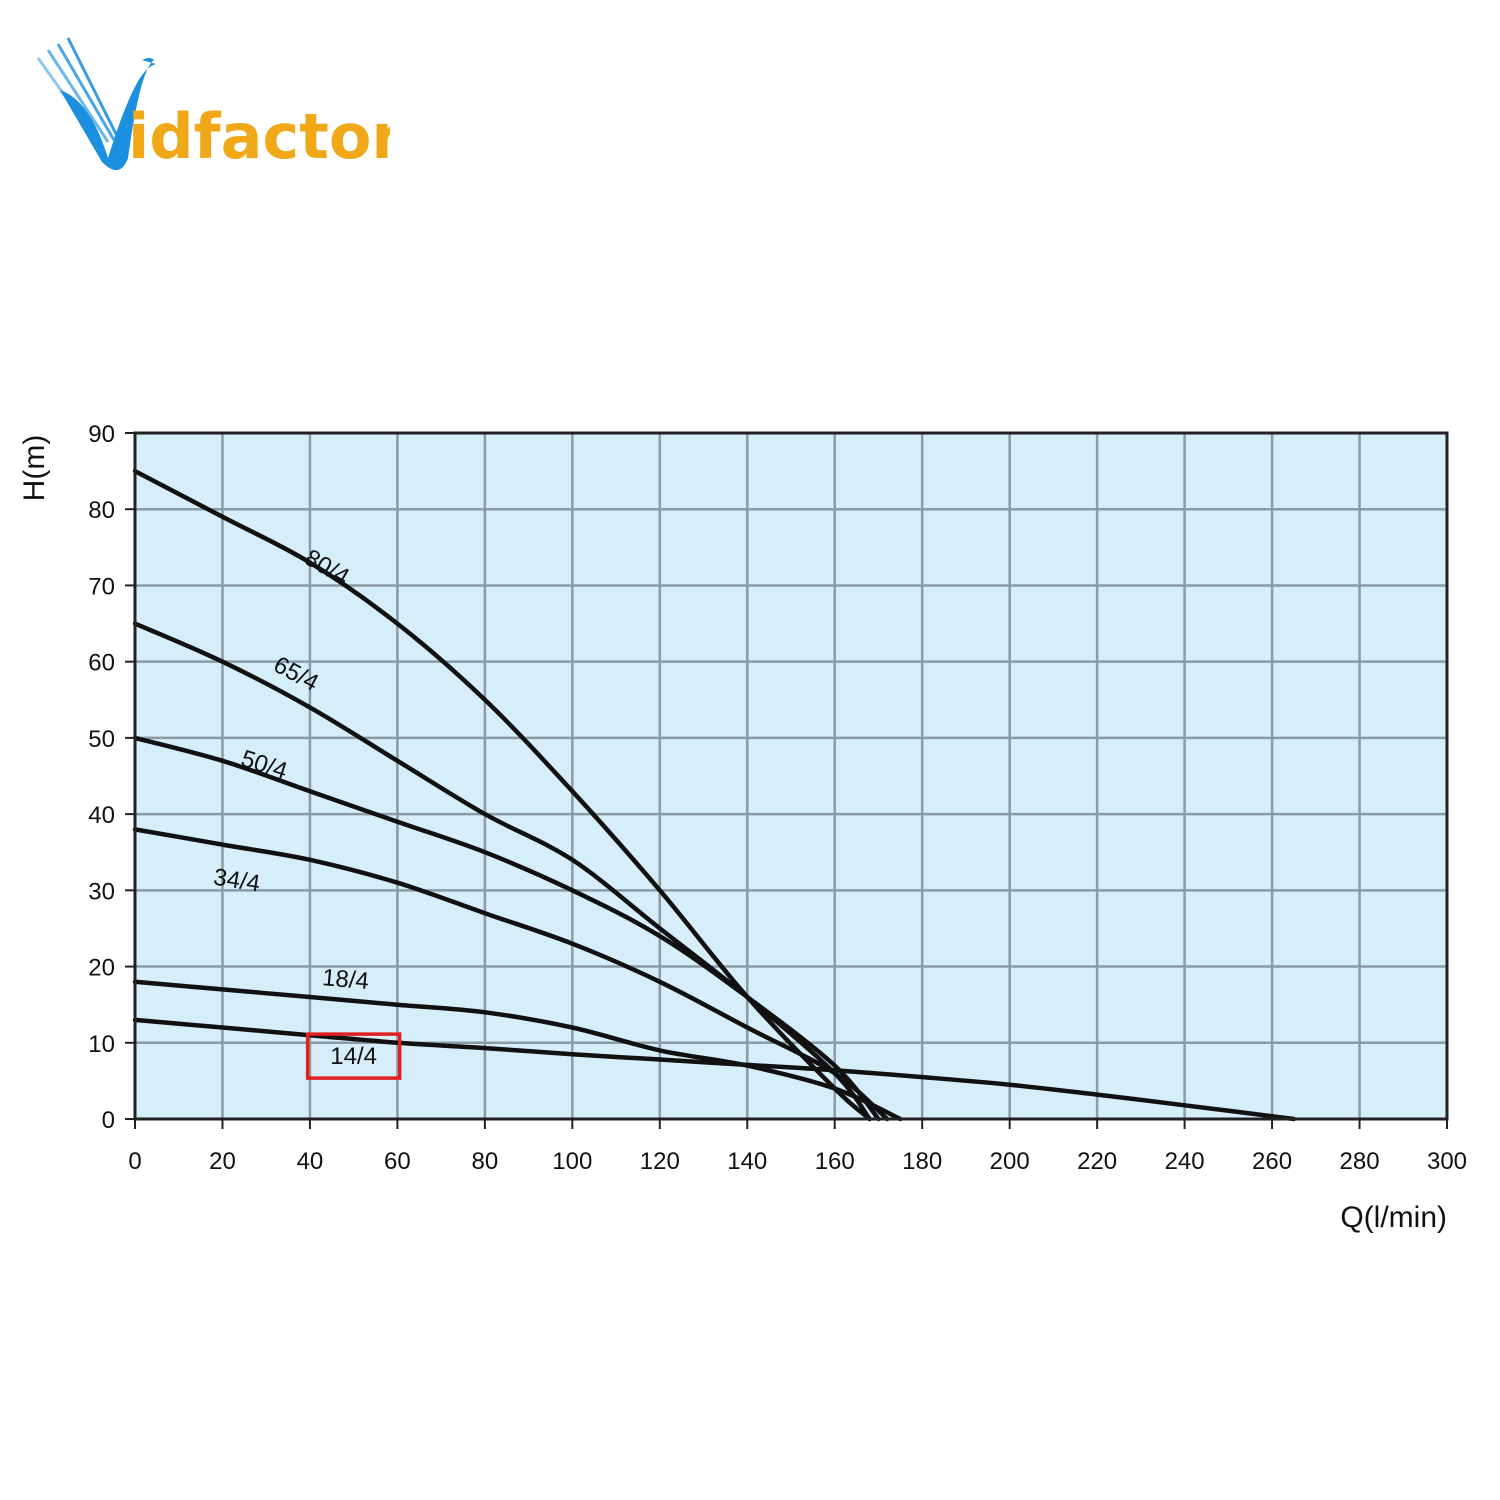 This screenshot has height=1500, width=1500. What do you see at coordinates (1393, 1217) in the screenshot?
I see `x-axis-title: Q(l/min)` at bounding box center [1393, 1217].